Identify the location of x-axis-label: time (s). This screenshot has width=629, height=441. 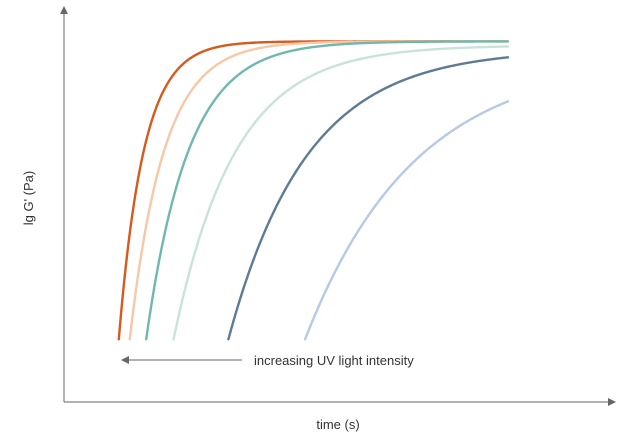
(337, 424).